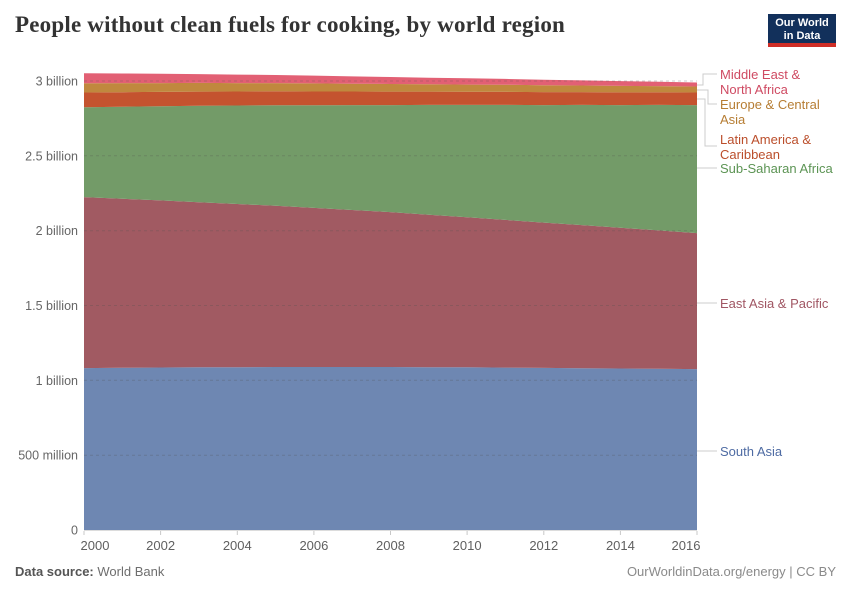  Describe the element at coordinates (51, 306) in the screenshot. I see `y-tick-label-1.5: 1.5 billion` at that location.